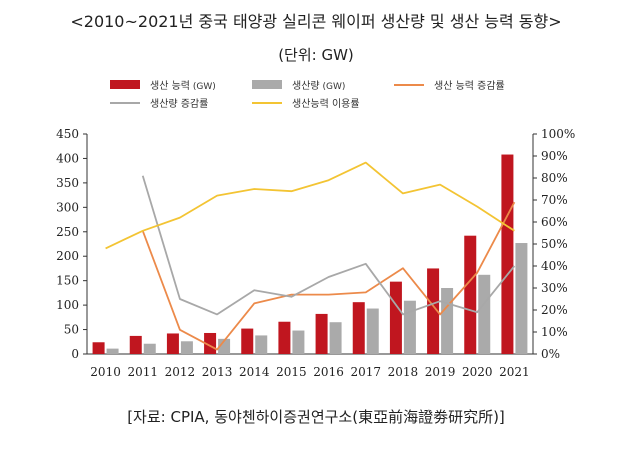 The width and height of the screenshot is (632, 453). Describe the element at coordinates (318, 86) in the screenshot. I see `legend-label: 생산량 (GW)` at that location.